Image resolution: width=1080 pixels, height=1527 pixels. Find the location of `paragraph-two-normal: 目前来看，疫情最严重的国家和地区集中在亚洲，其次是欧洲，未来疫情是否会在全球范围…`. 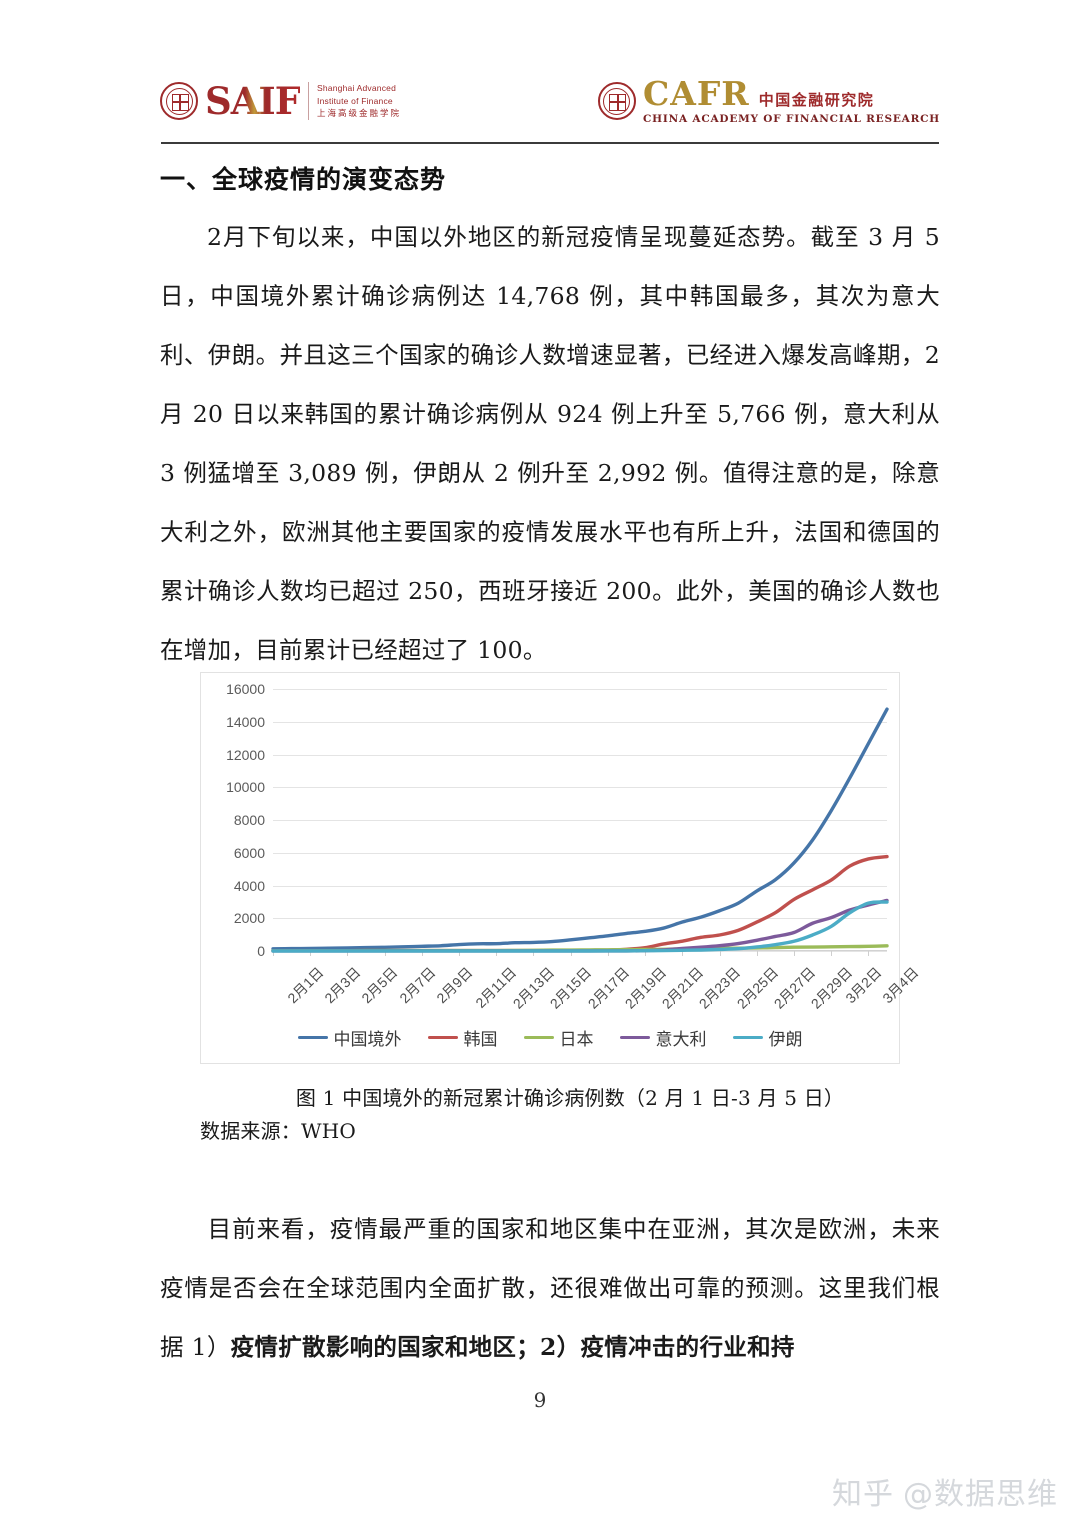

paragraph-two-normal: 目前来看，疫情最严重的国家和地区集中在亚洲，其次是欧洲，未来疫情是否会在全球范围… is located at coordinates (550, 1288).